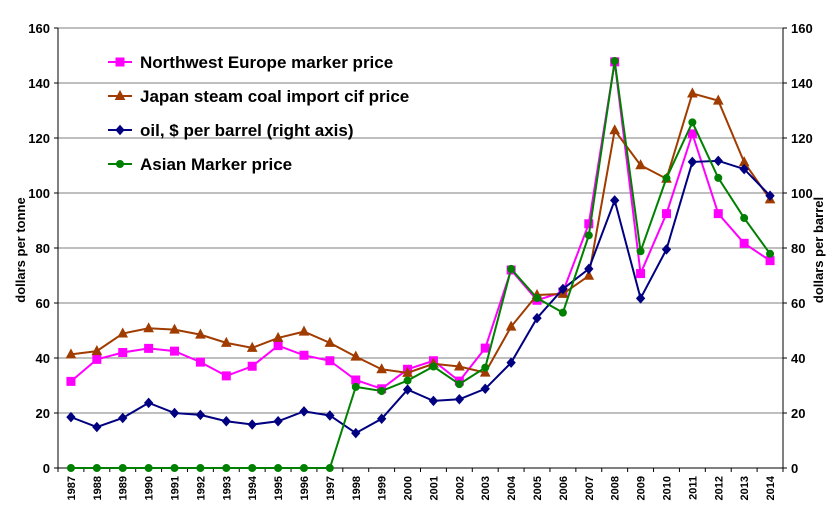  Describe the element at coordinates (305, 488) in the screenshot. I see `x-tick-label: 1996` at that location.